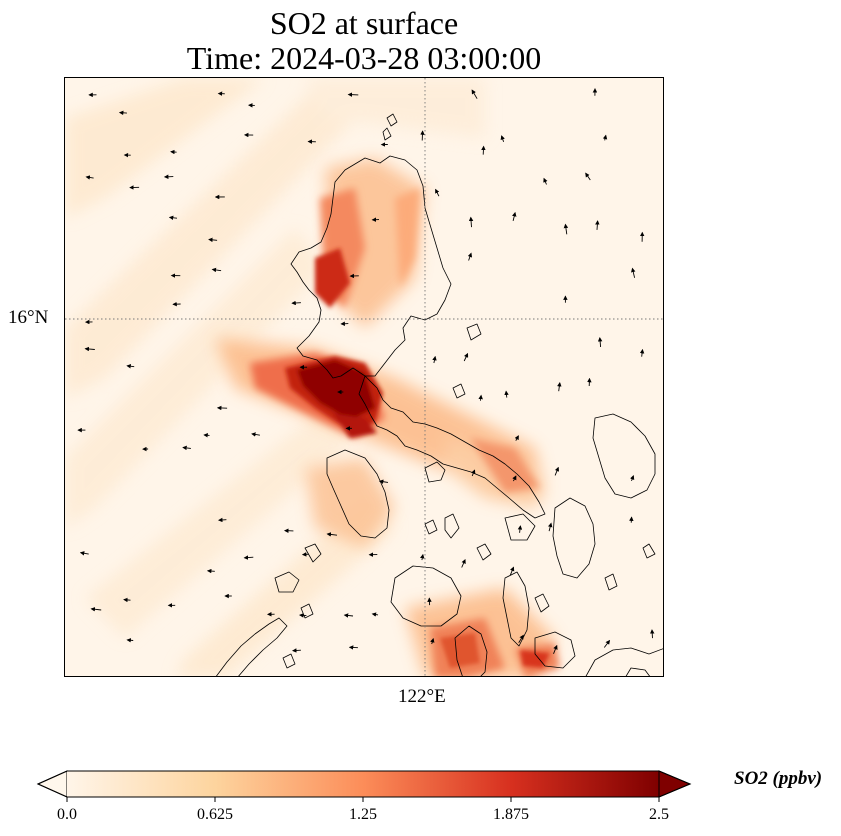 The height and width of the screenshot is (836, 841). What do you see at coordinates (363, 814) in the screenshot?
I see `colorbar-tick-label: 1.25` at bounding box center [363, 814].